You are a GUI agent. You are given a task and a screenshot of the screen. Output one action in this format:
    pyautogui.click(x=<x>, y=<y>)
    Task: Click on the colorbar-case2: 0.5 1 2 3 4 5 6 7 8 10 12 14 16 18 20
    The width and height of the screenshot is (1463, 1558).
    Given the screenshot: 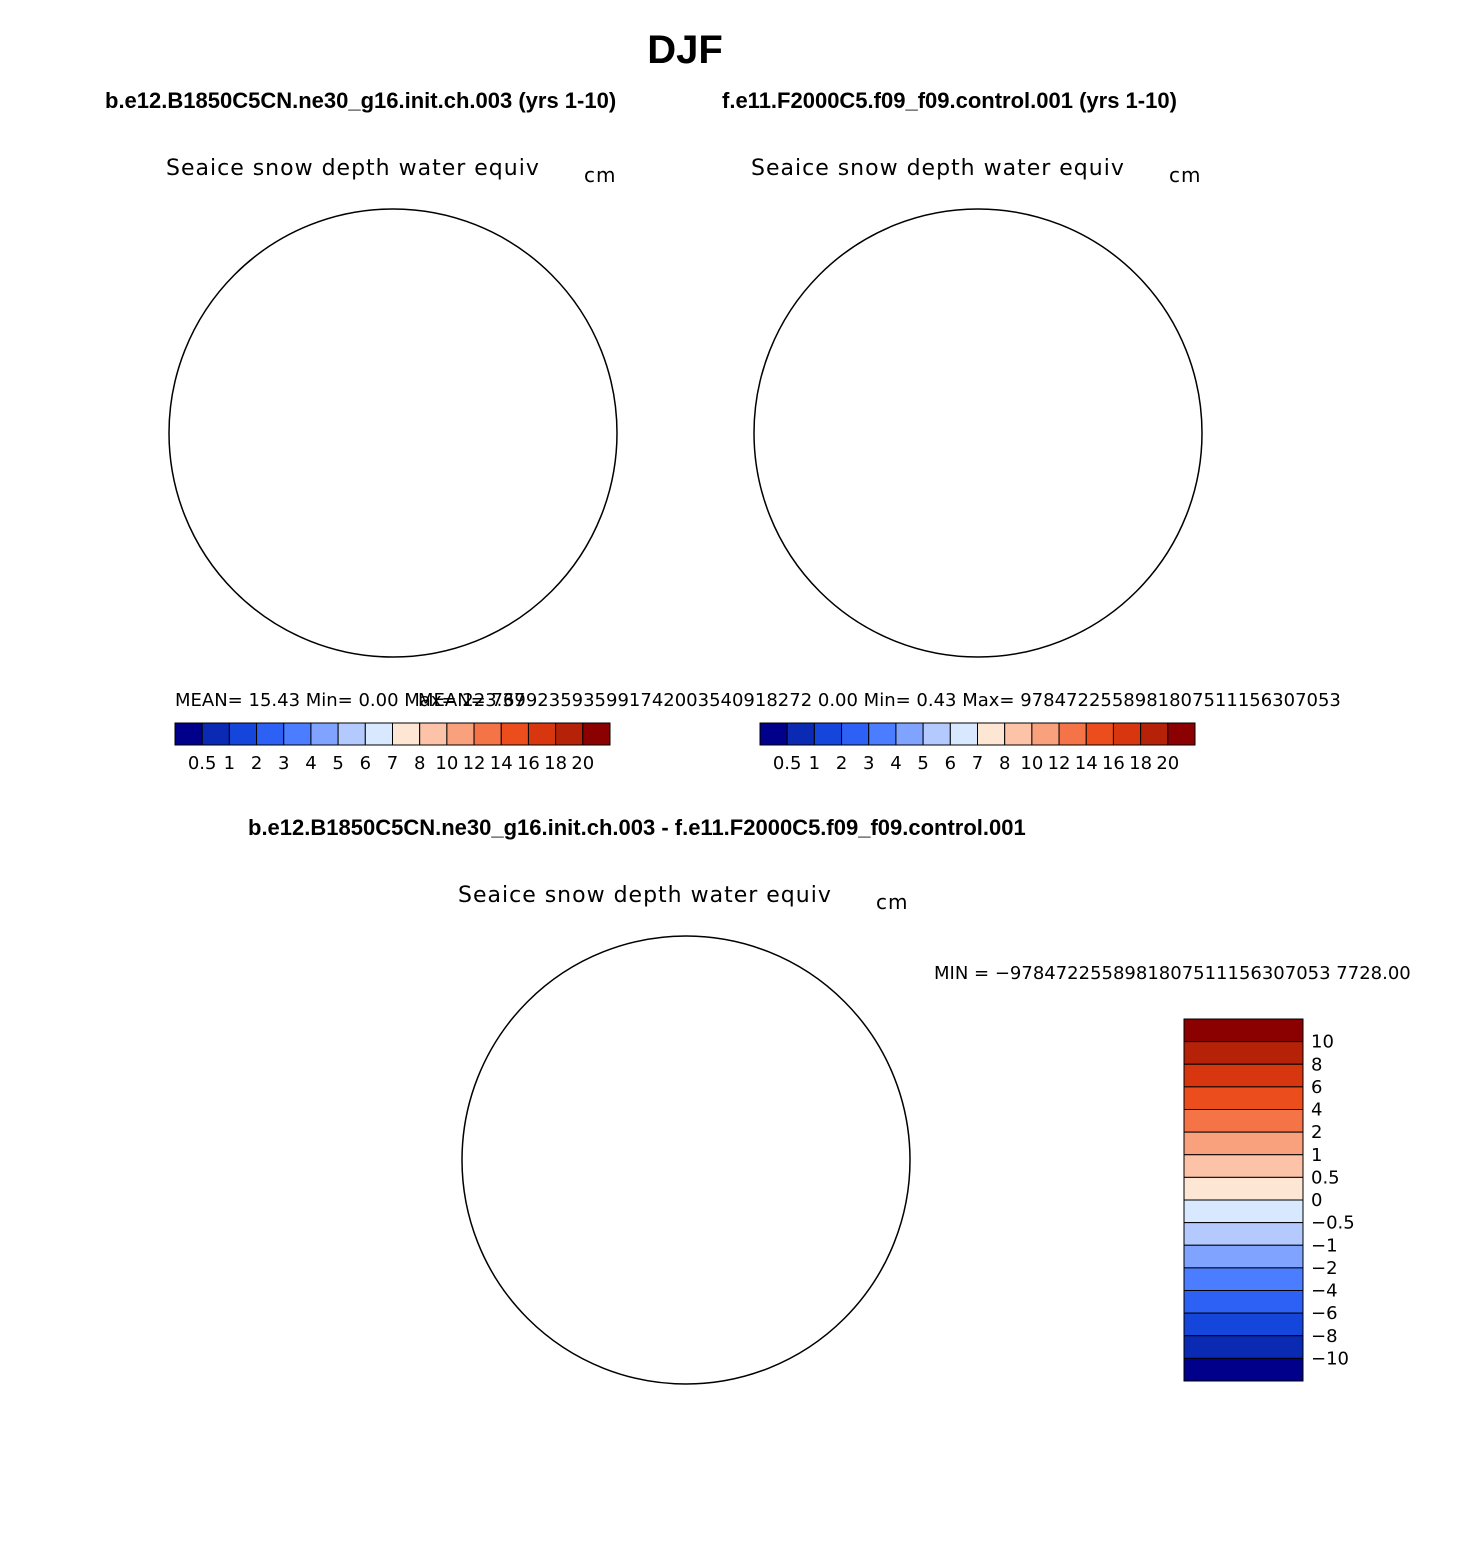 What is the action you would take?
    pyautogui.click(x=977, y=748)
    